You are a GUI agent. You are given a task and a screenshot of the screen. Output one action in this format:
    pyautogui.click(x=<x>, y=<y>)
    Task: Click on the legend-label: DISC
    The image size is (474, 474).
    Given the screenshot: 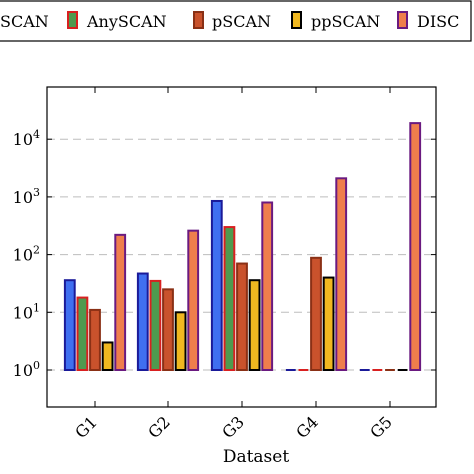 What is the action you would take?
    pyautogui.click(x=438, y=21)
    